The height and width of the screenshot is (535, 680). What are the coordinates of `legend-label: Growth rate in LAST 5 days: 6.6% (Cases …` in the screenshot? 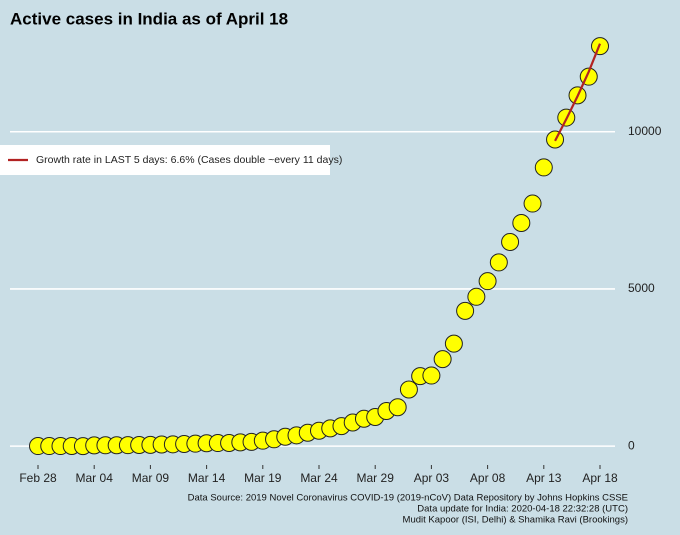 It's located at (189, 160).